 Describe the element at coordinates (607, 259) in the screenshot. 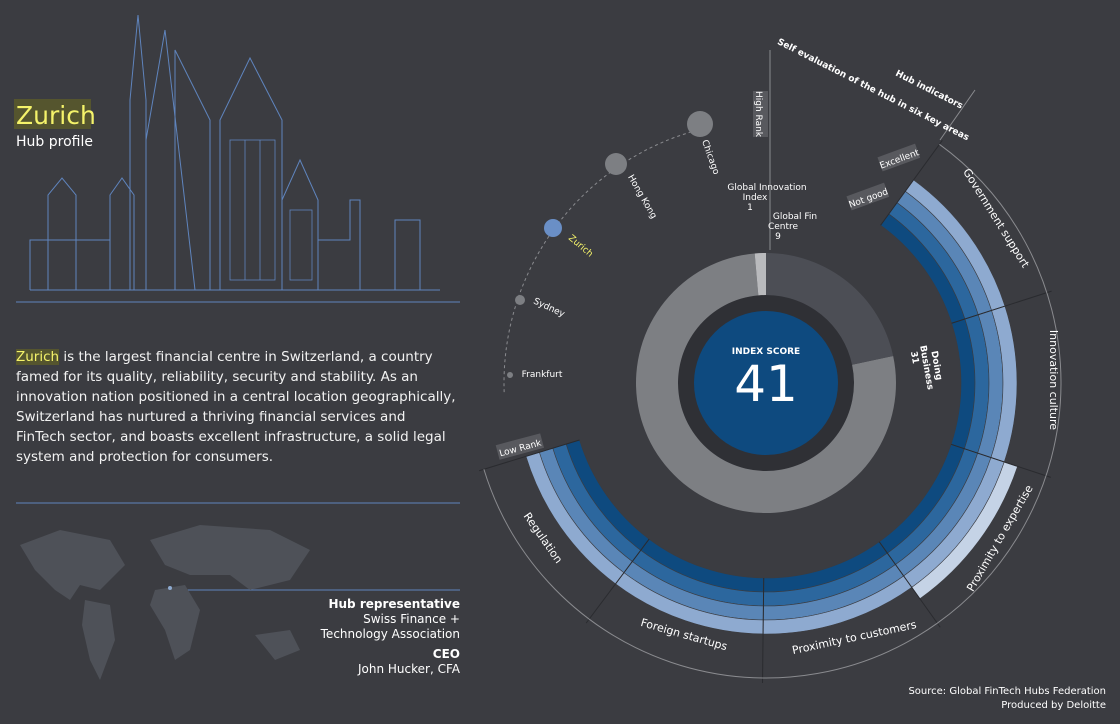

I see `rank-arc` at that location.